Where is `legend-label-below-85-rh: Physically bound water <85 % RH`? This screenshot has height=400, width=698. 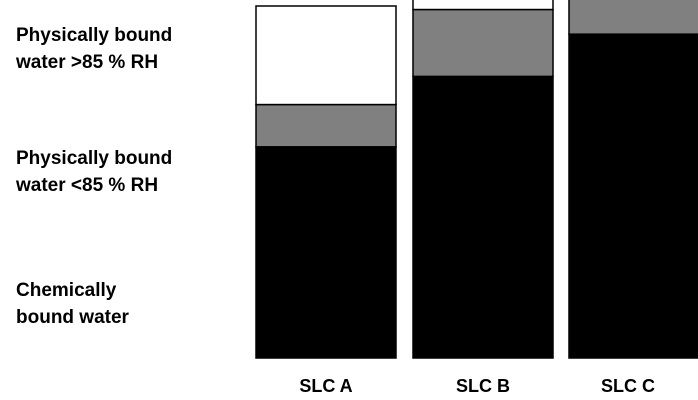 legend-label-below-85-rh: Physically bound water <85 % RH is located at coordinates (94, 172).